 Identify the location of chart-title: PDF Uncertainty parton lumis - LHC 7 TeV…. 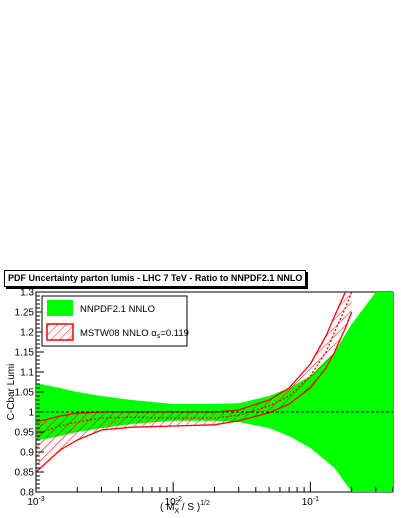
(155, 278).